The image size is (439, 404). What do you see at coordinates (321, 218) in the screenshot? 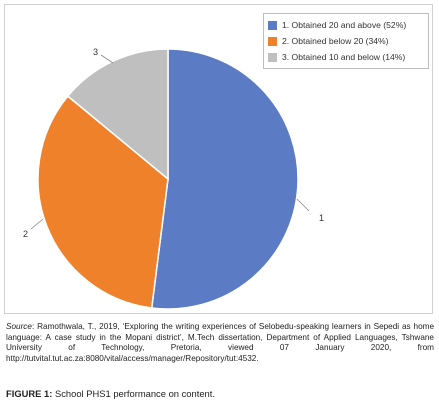
I see `slice-label-1: 1` at bounding box center [321, 218].